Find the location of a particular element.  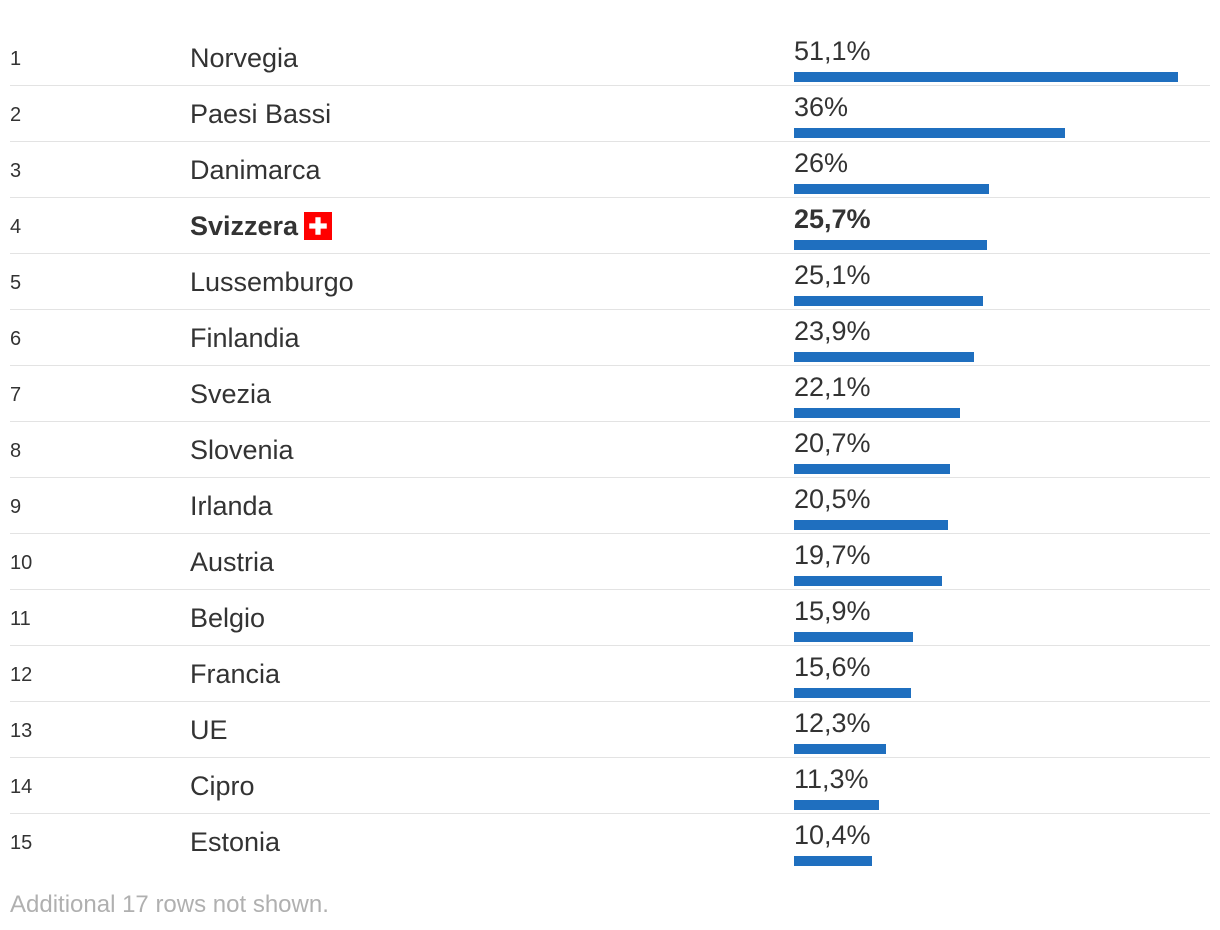

value-label: 51,1% is located at coordinates (832, 51).